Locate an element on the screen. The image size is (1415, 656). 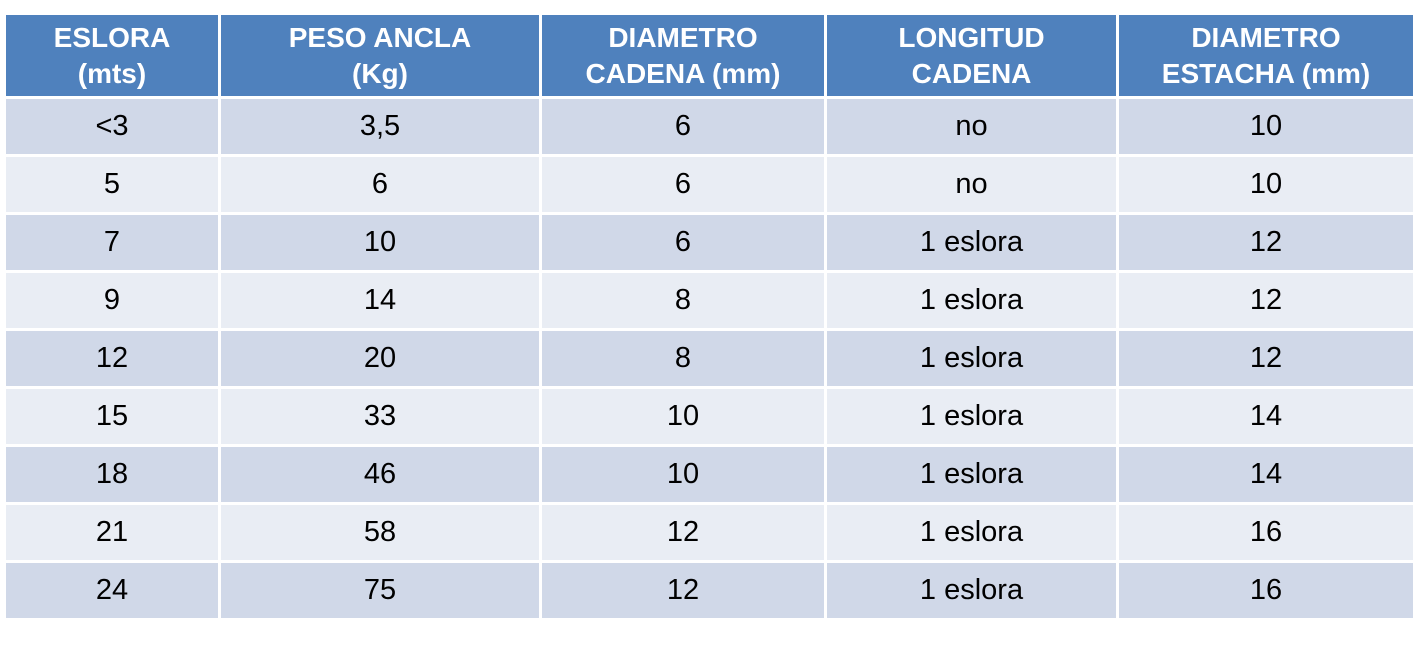
header-cell: PESO ANCLA (Kg) is located at coordinates (380, 55).